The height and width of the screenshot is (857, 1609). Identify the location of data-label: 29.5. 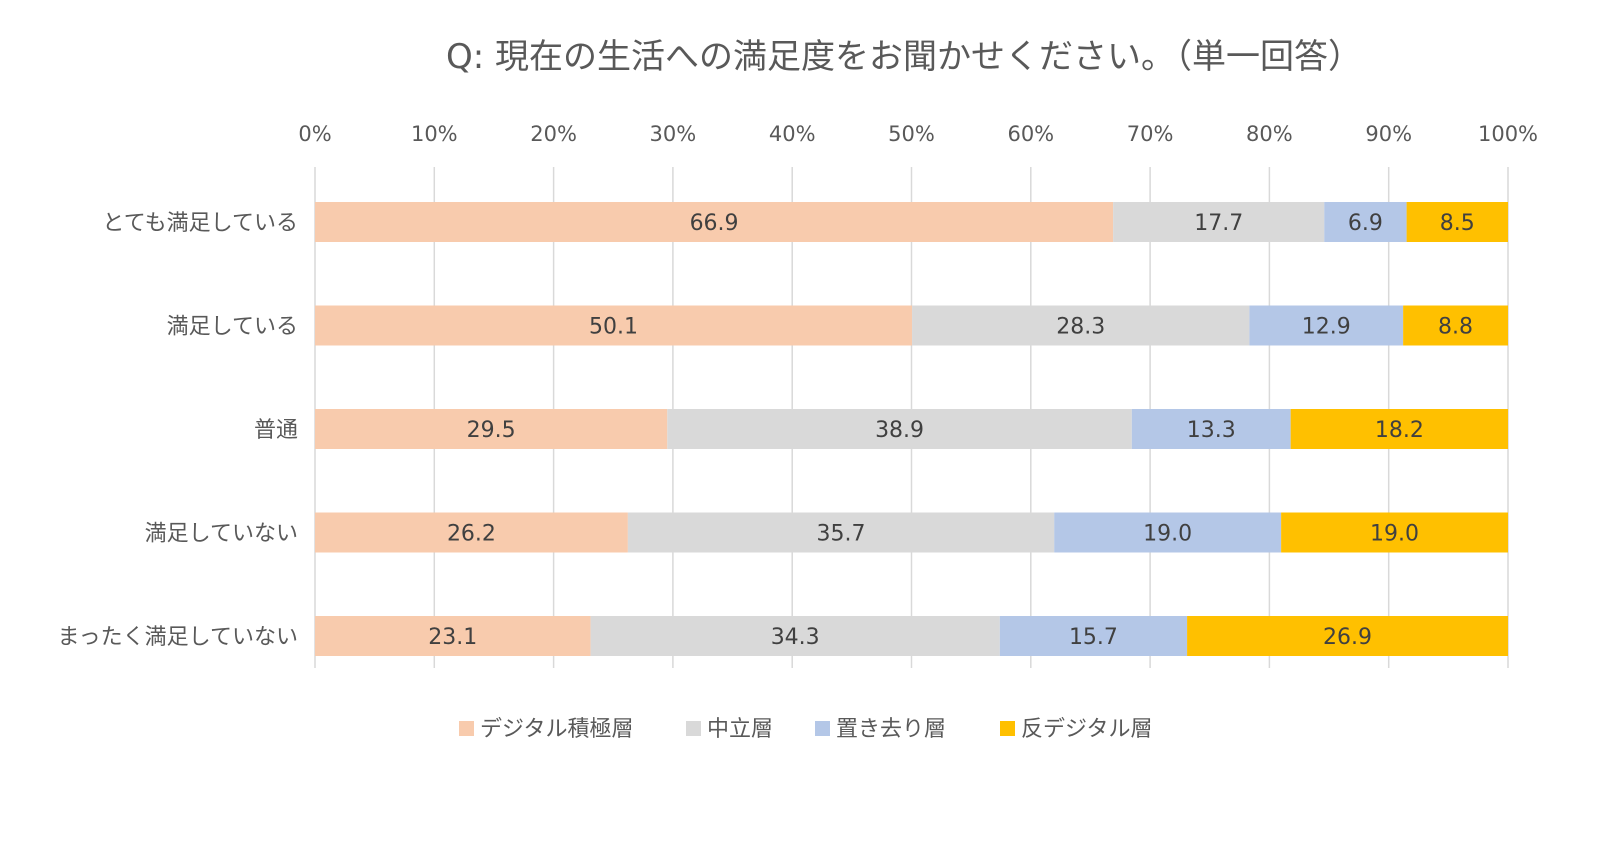
(491, 430).